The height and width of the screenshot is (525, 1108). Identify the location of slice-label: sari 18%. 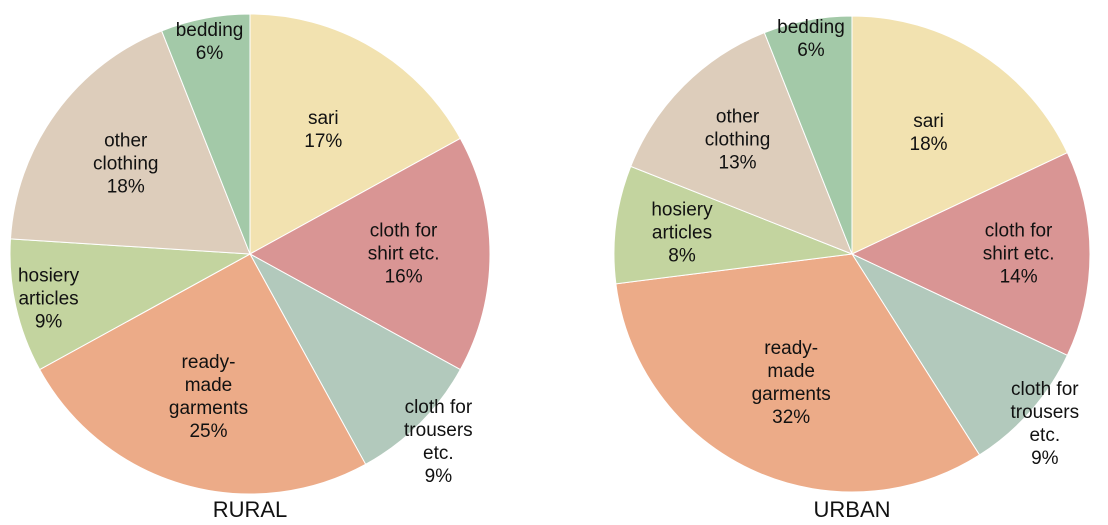
(929, 133).